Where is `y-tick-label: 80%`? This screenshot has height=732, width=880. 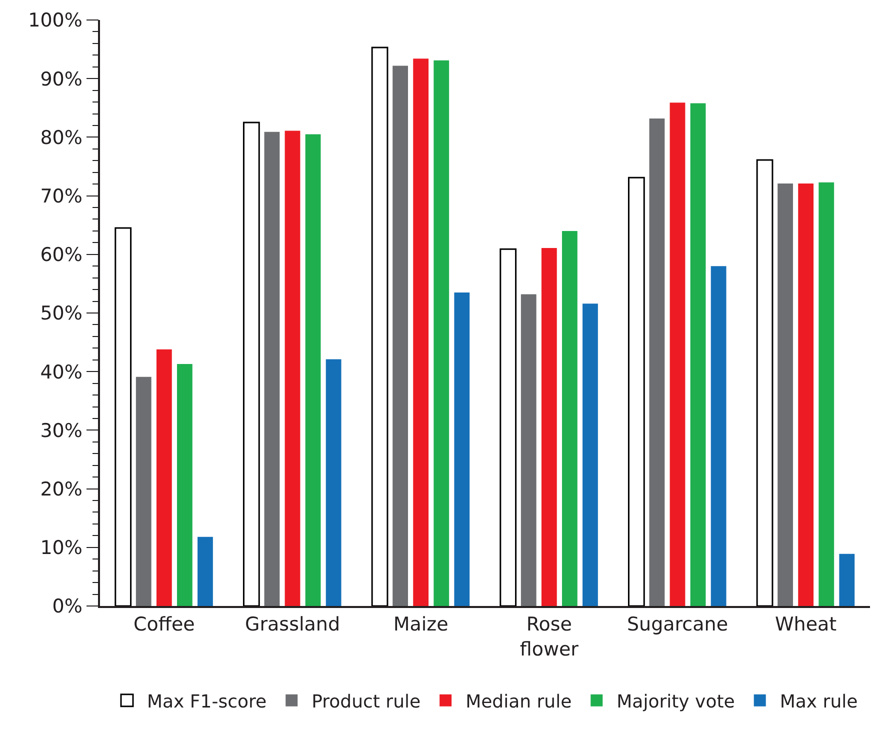 y-tick-label: 80% is located at coordinates (61, 137).